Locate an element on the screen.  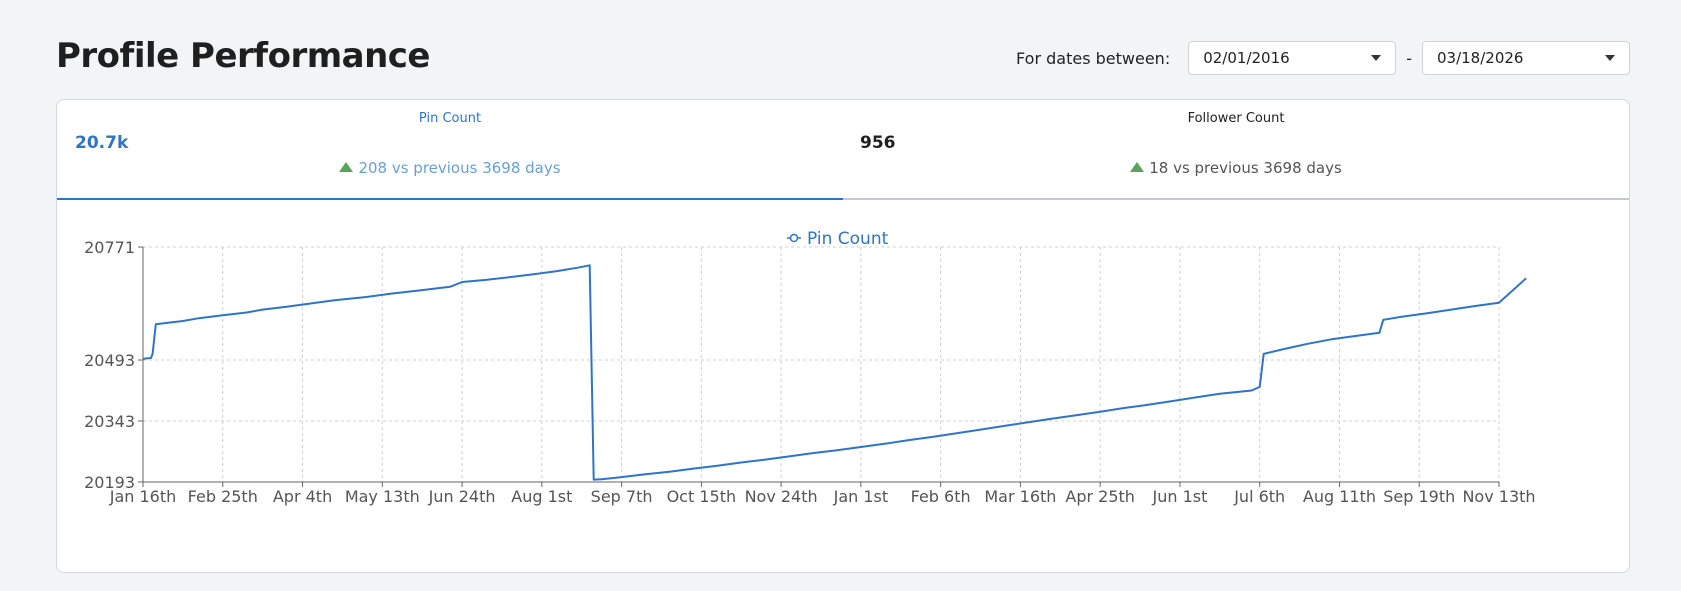
legend-marker-icon is located at coordinates (794, 238).